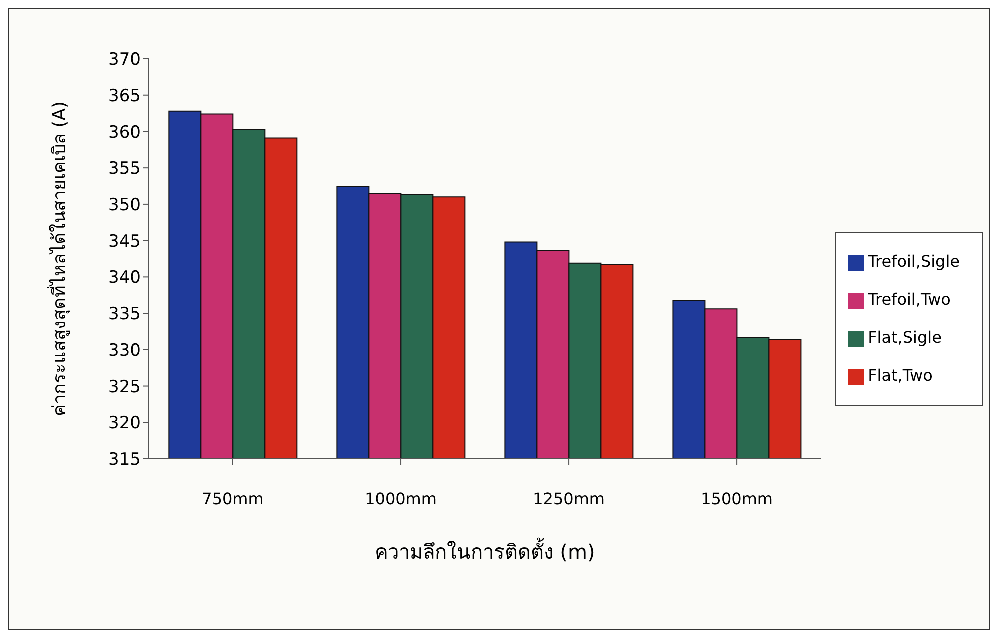 Image resolution: width=1000 pixels, height=644 pixels. I want to click on y-tick-label: 325, so click(124, 387).